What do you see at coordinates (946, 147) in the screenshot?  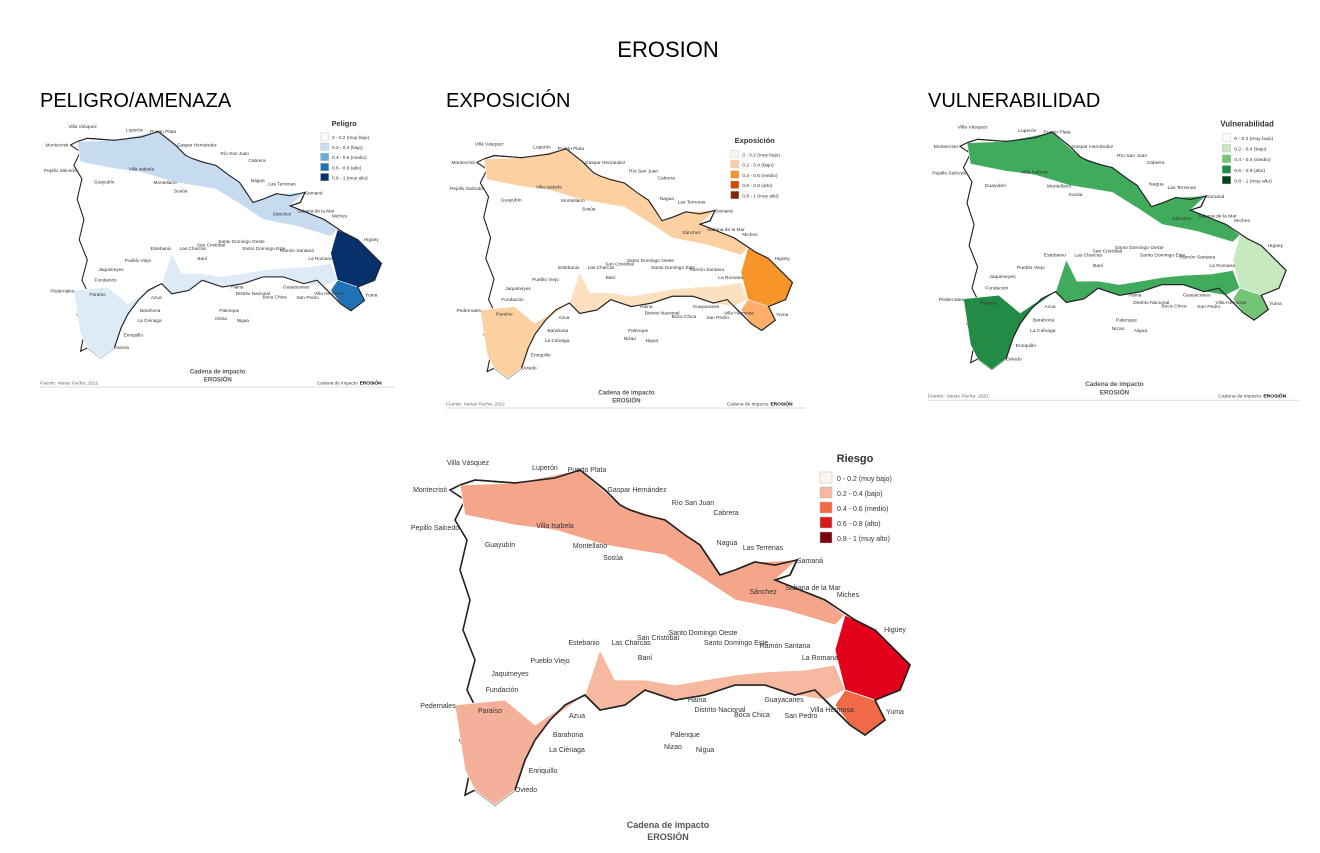 I see `place-label: Montecristi` at bounding box center [946, 147].